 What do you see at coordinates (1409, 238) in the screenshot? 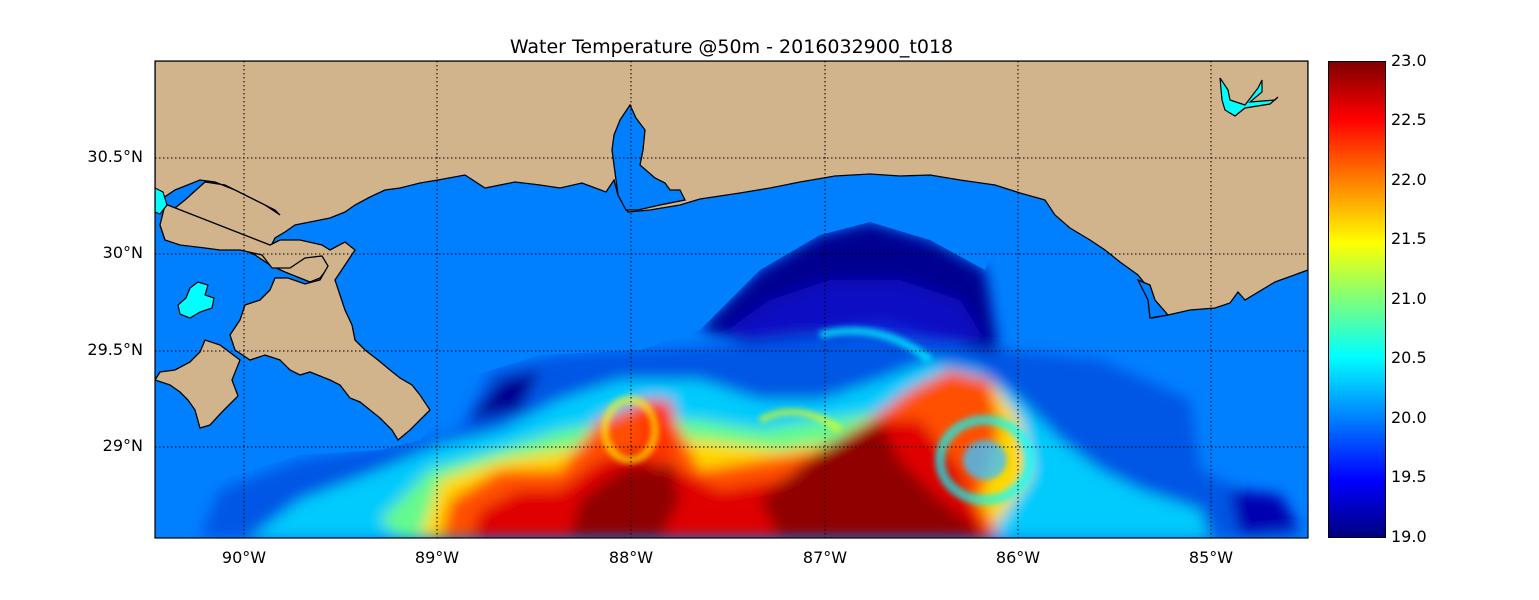
I see `colorbar-tick-21-5: 21.5` at bounding box center [1409, 238].